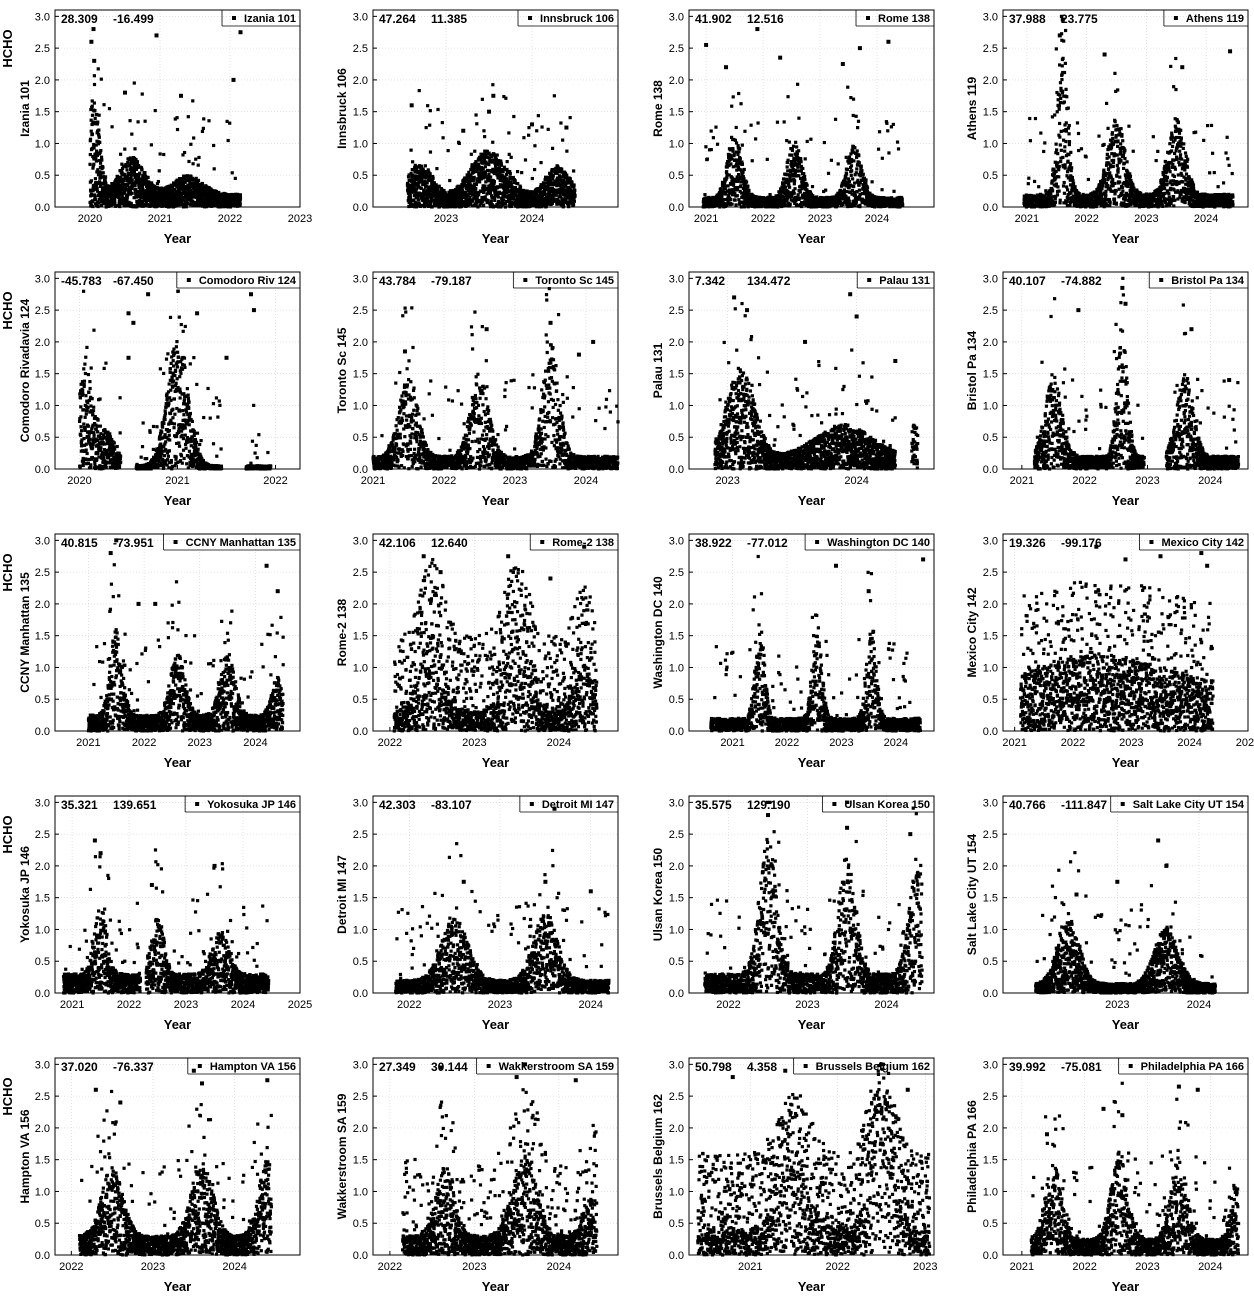 This screenshot has width=1254, height=1304. What do you see at coordinates (160, 219) in the screenshot?
I see `x-tick-label: 2021` at bounding box center [160, 219].